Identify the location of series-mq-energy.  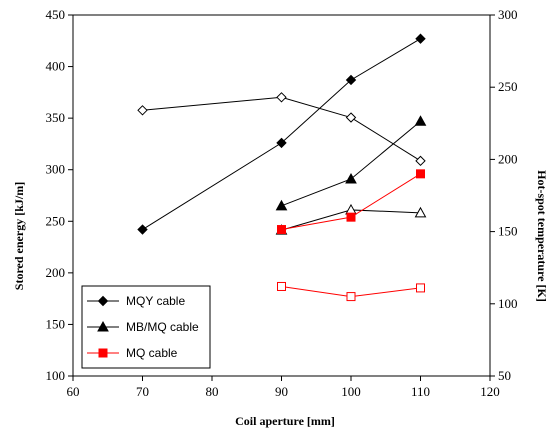
(351, 202).